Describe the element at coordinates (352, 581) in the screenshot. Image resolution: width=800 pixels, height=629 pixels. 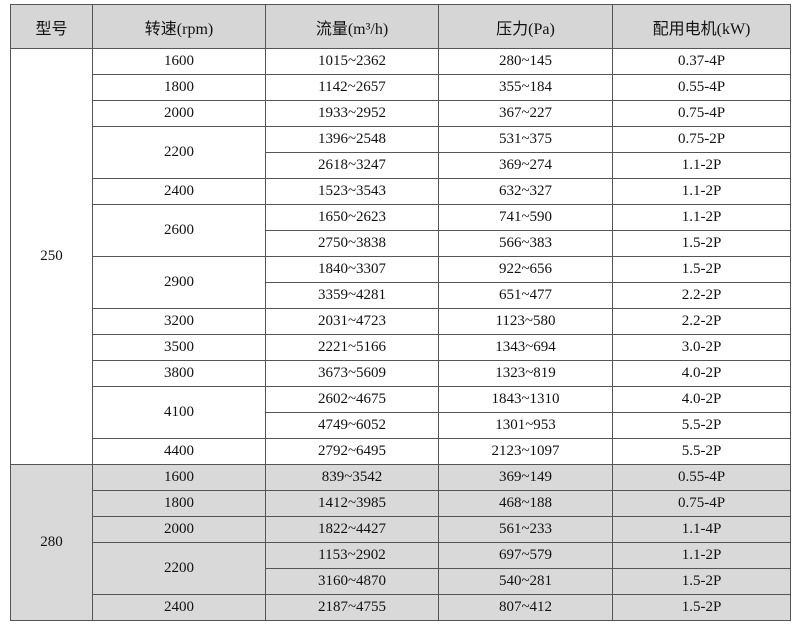
I see `flow-cell: 3160~4870` at that location.